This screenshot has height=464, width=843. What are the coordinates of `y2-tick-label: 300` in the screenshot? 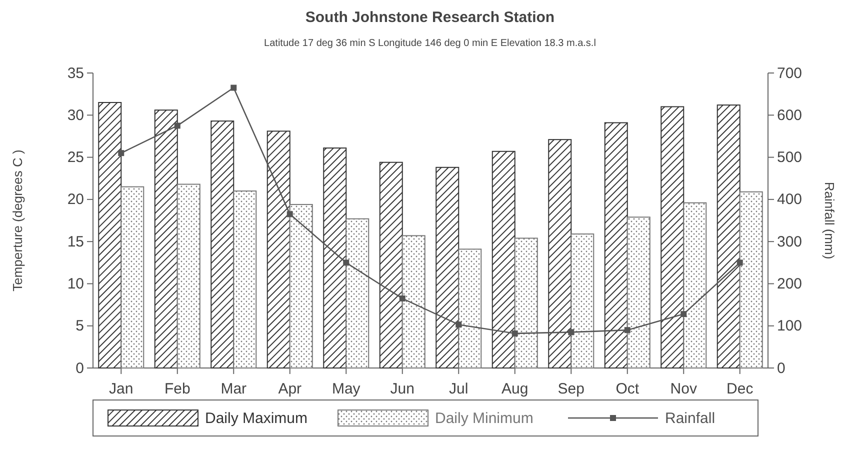 It's located at (789, 241).